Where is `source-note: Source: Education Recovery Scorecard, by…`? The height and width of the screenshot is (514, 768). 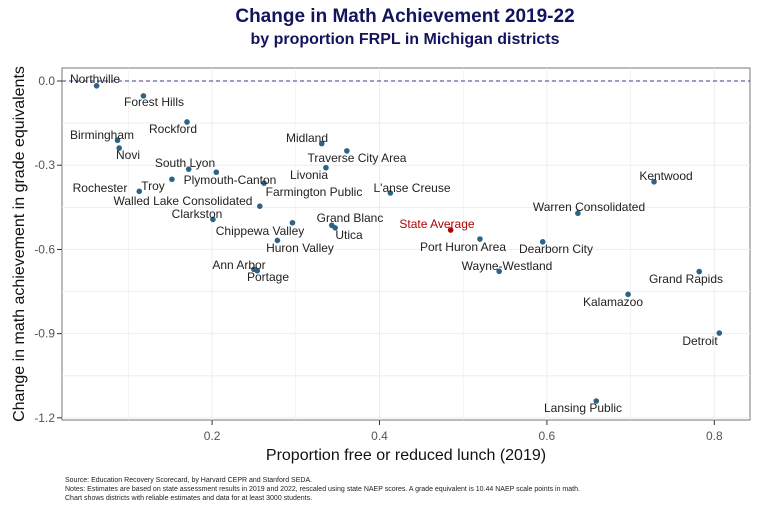
source-note: Source: Education Recovery Scorecard, by… is located at coordinates (188, 480).